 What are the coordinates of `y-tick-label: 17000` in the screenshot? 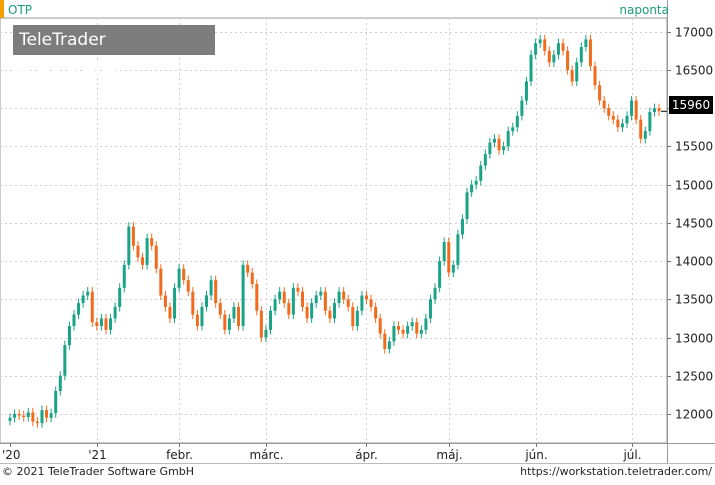 It's located at (694, 33).